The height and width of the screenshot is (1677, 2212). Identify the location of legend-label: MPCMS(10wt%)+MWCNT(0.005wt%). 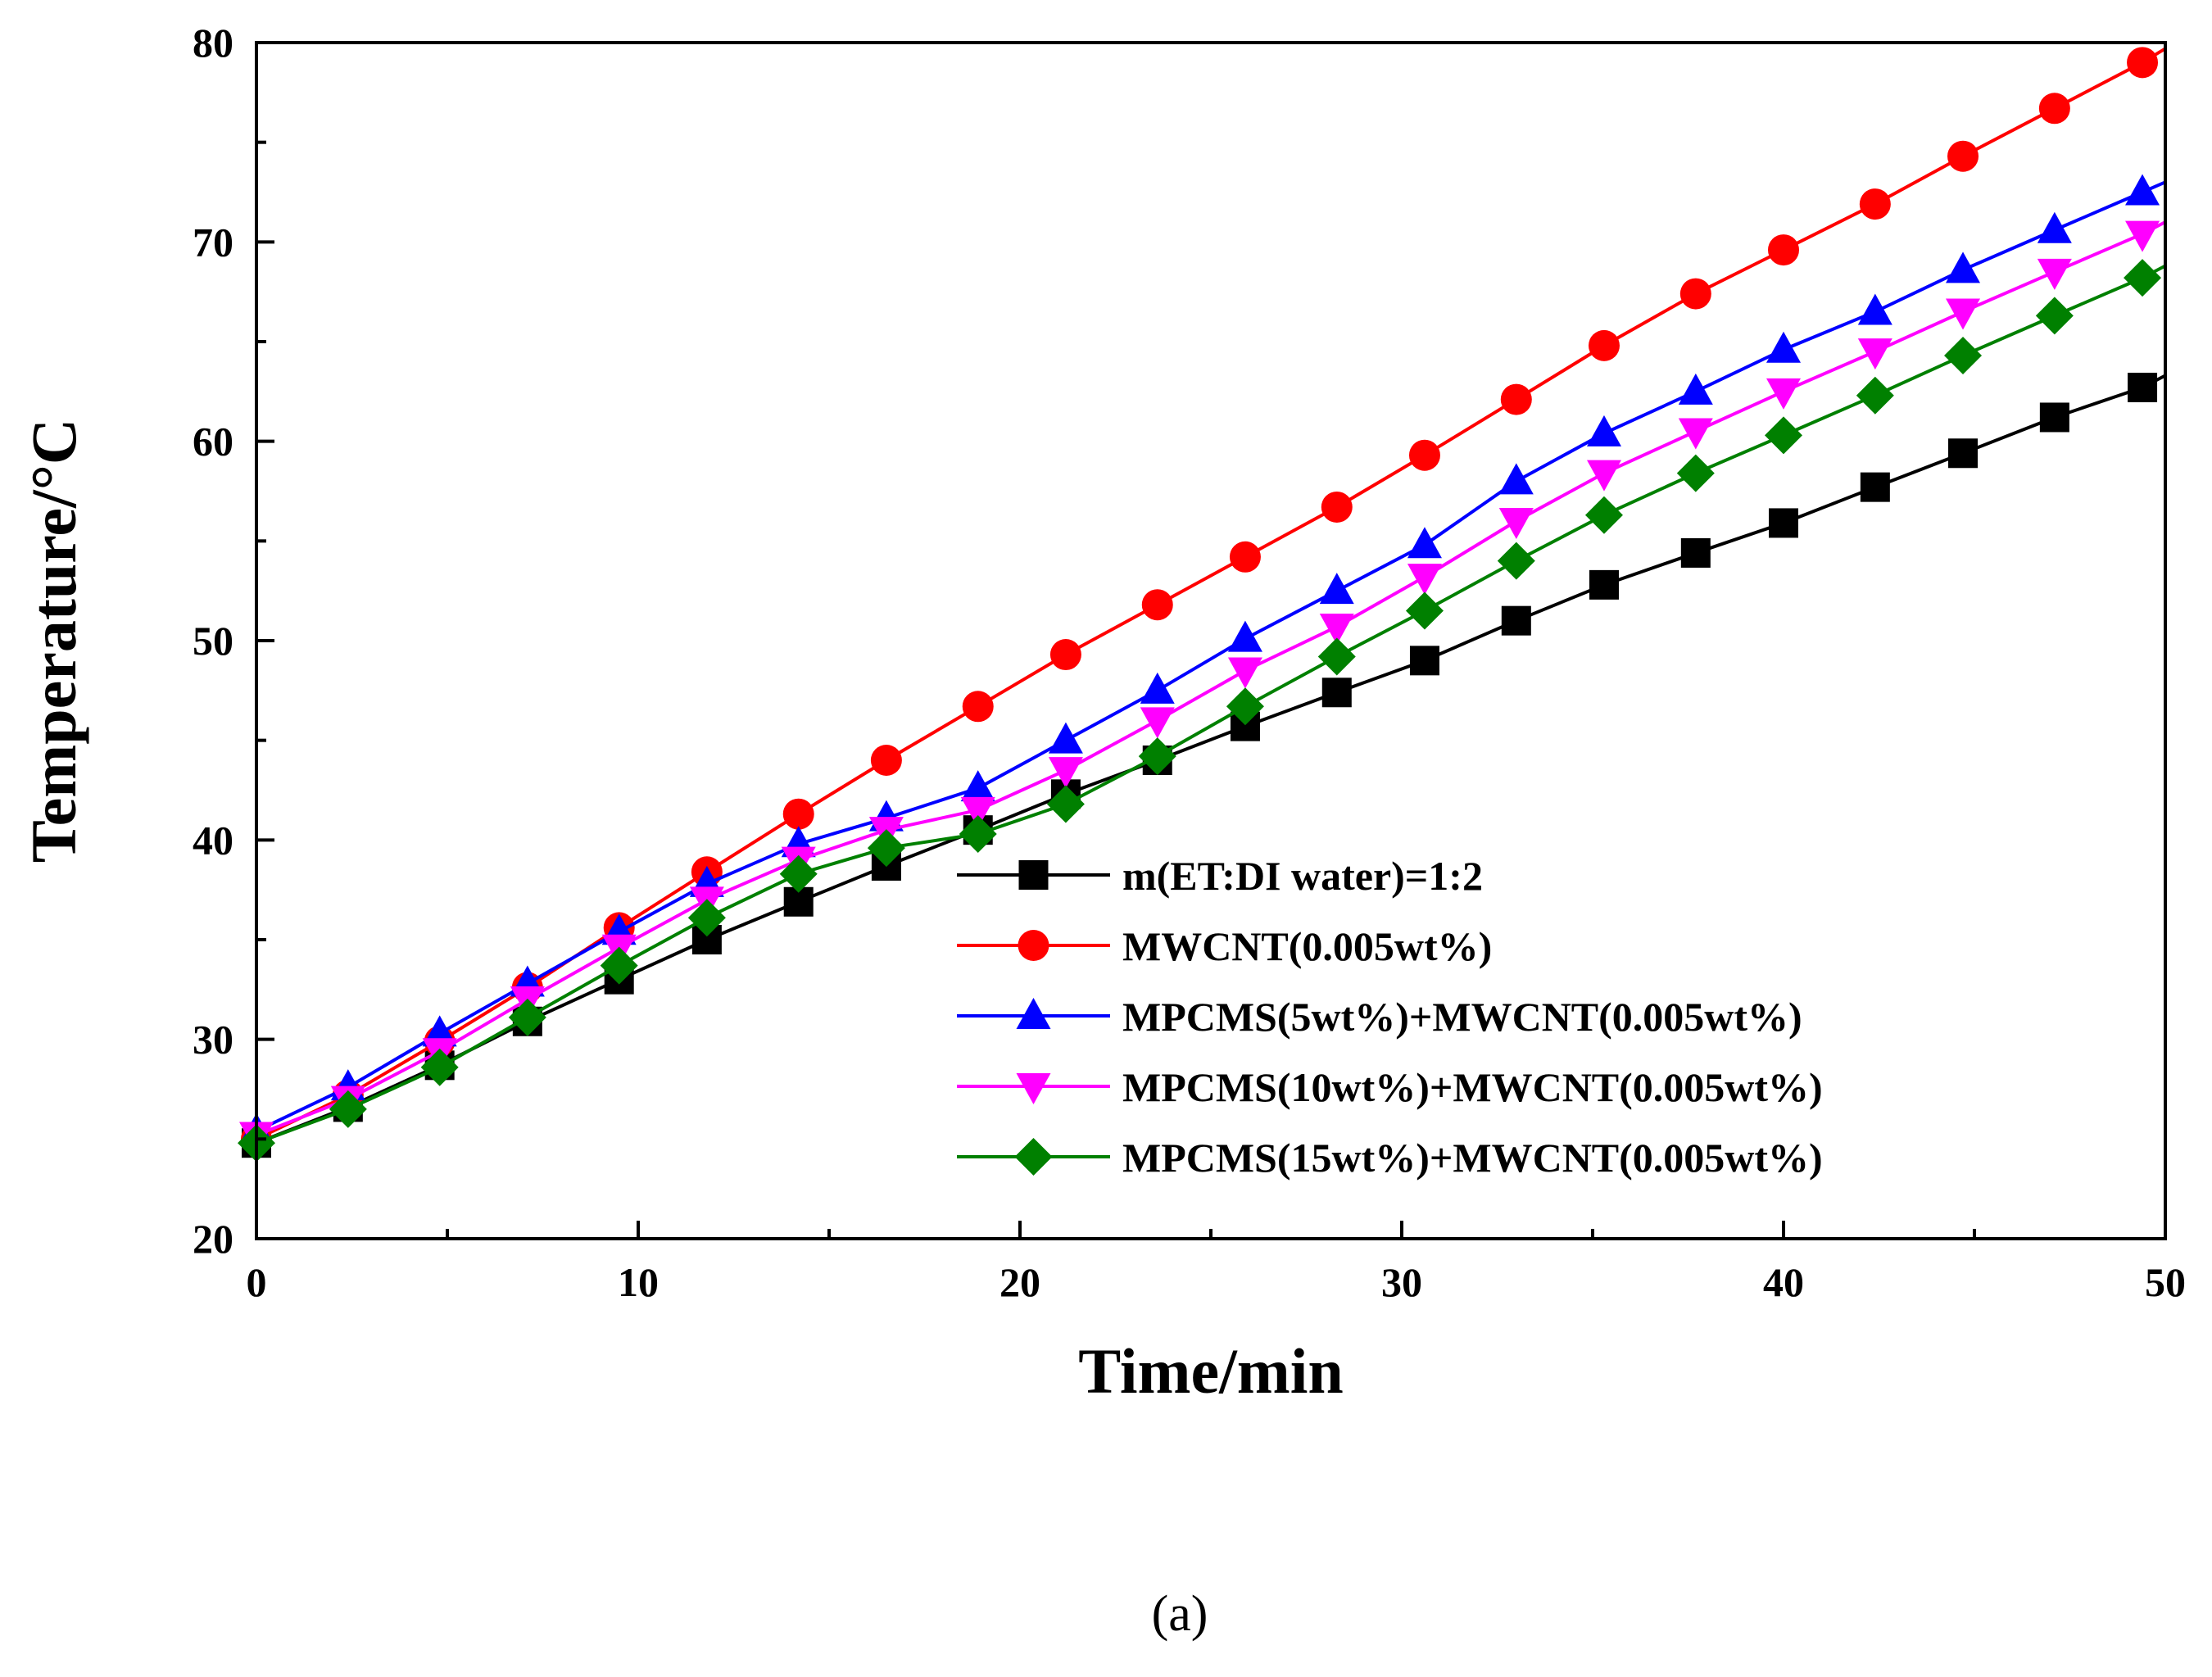
(1472, 1087).